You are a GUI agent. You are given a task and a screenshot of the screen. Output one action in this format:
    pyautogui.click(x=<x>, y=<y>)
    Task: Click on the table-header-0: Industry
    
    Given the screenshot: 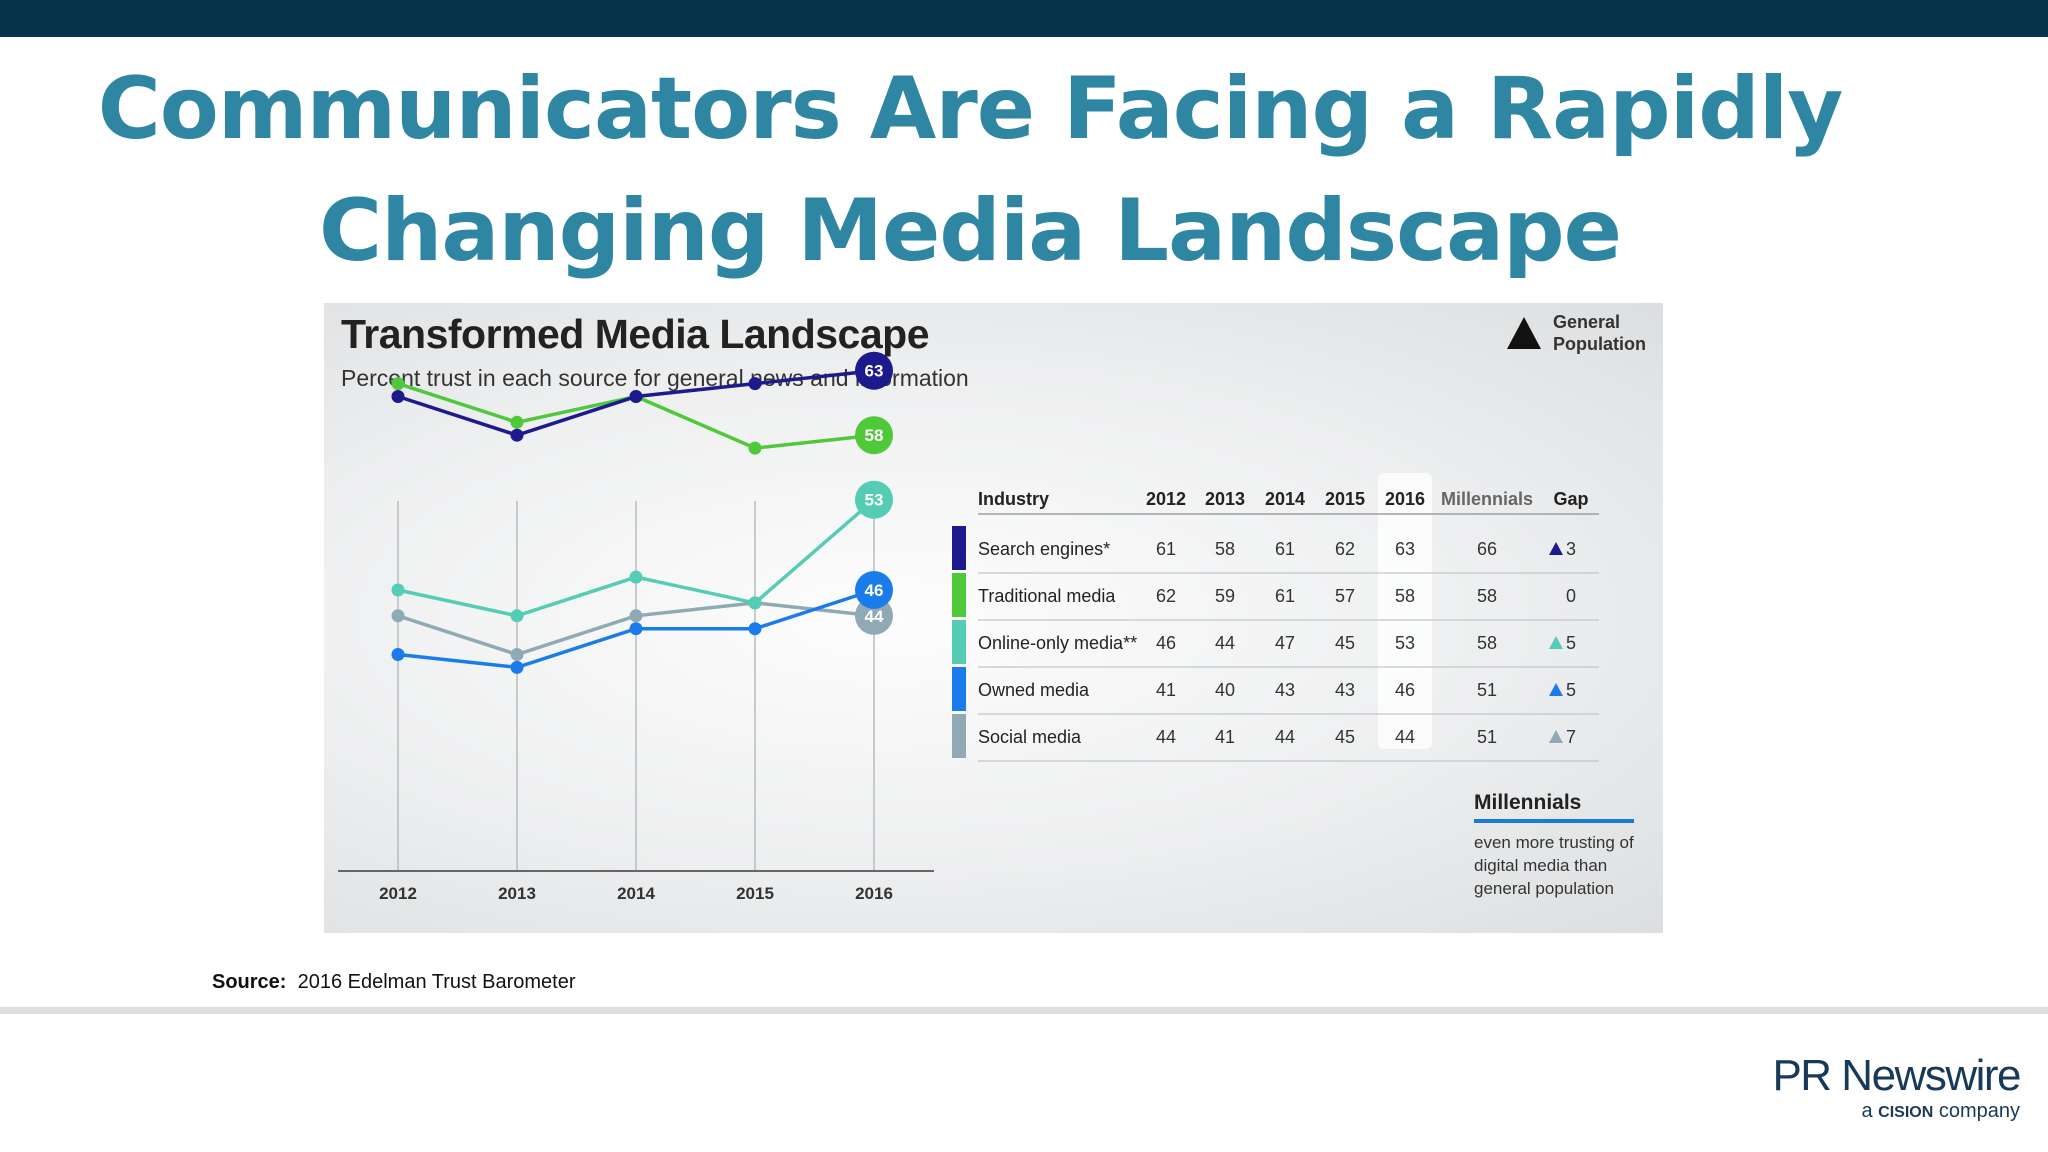 What is the action you would take?
    pyautogui.click(x=1013, y=499)
    